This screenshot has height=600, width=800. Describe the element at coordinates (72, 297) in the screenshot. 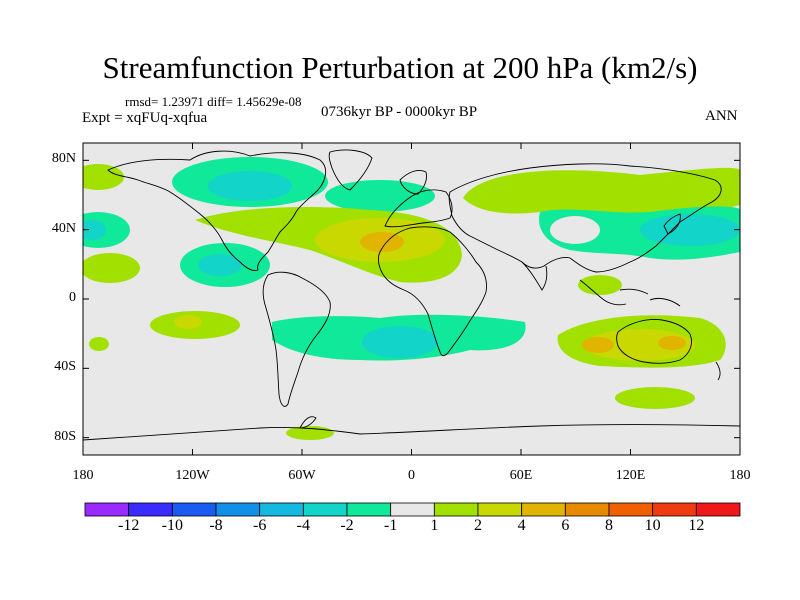

I see `lat-tick-label: 0` at that location.